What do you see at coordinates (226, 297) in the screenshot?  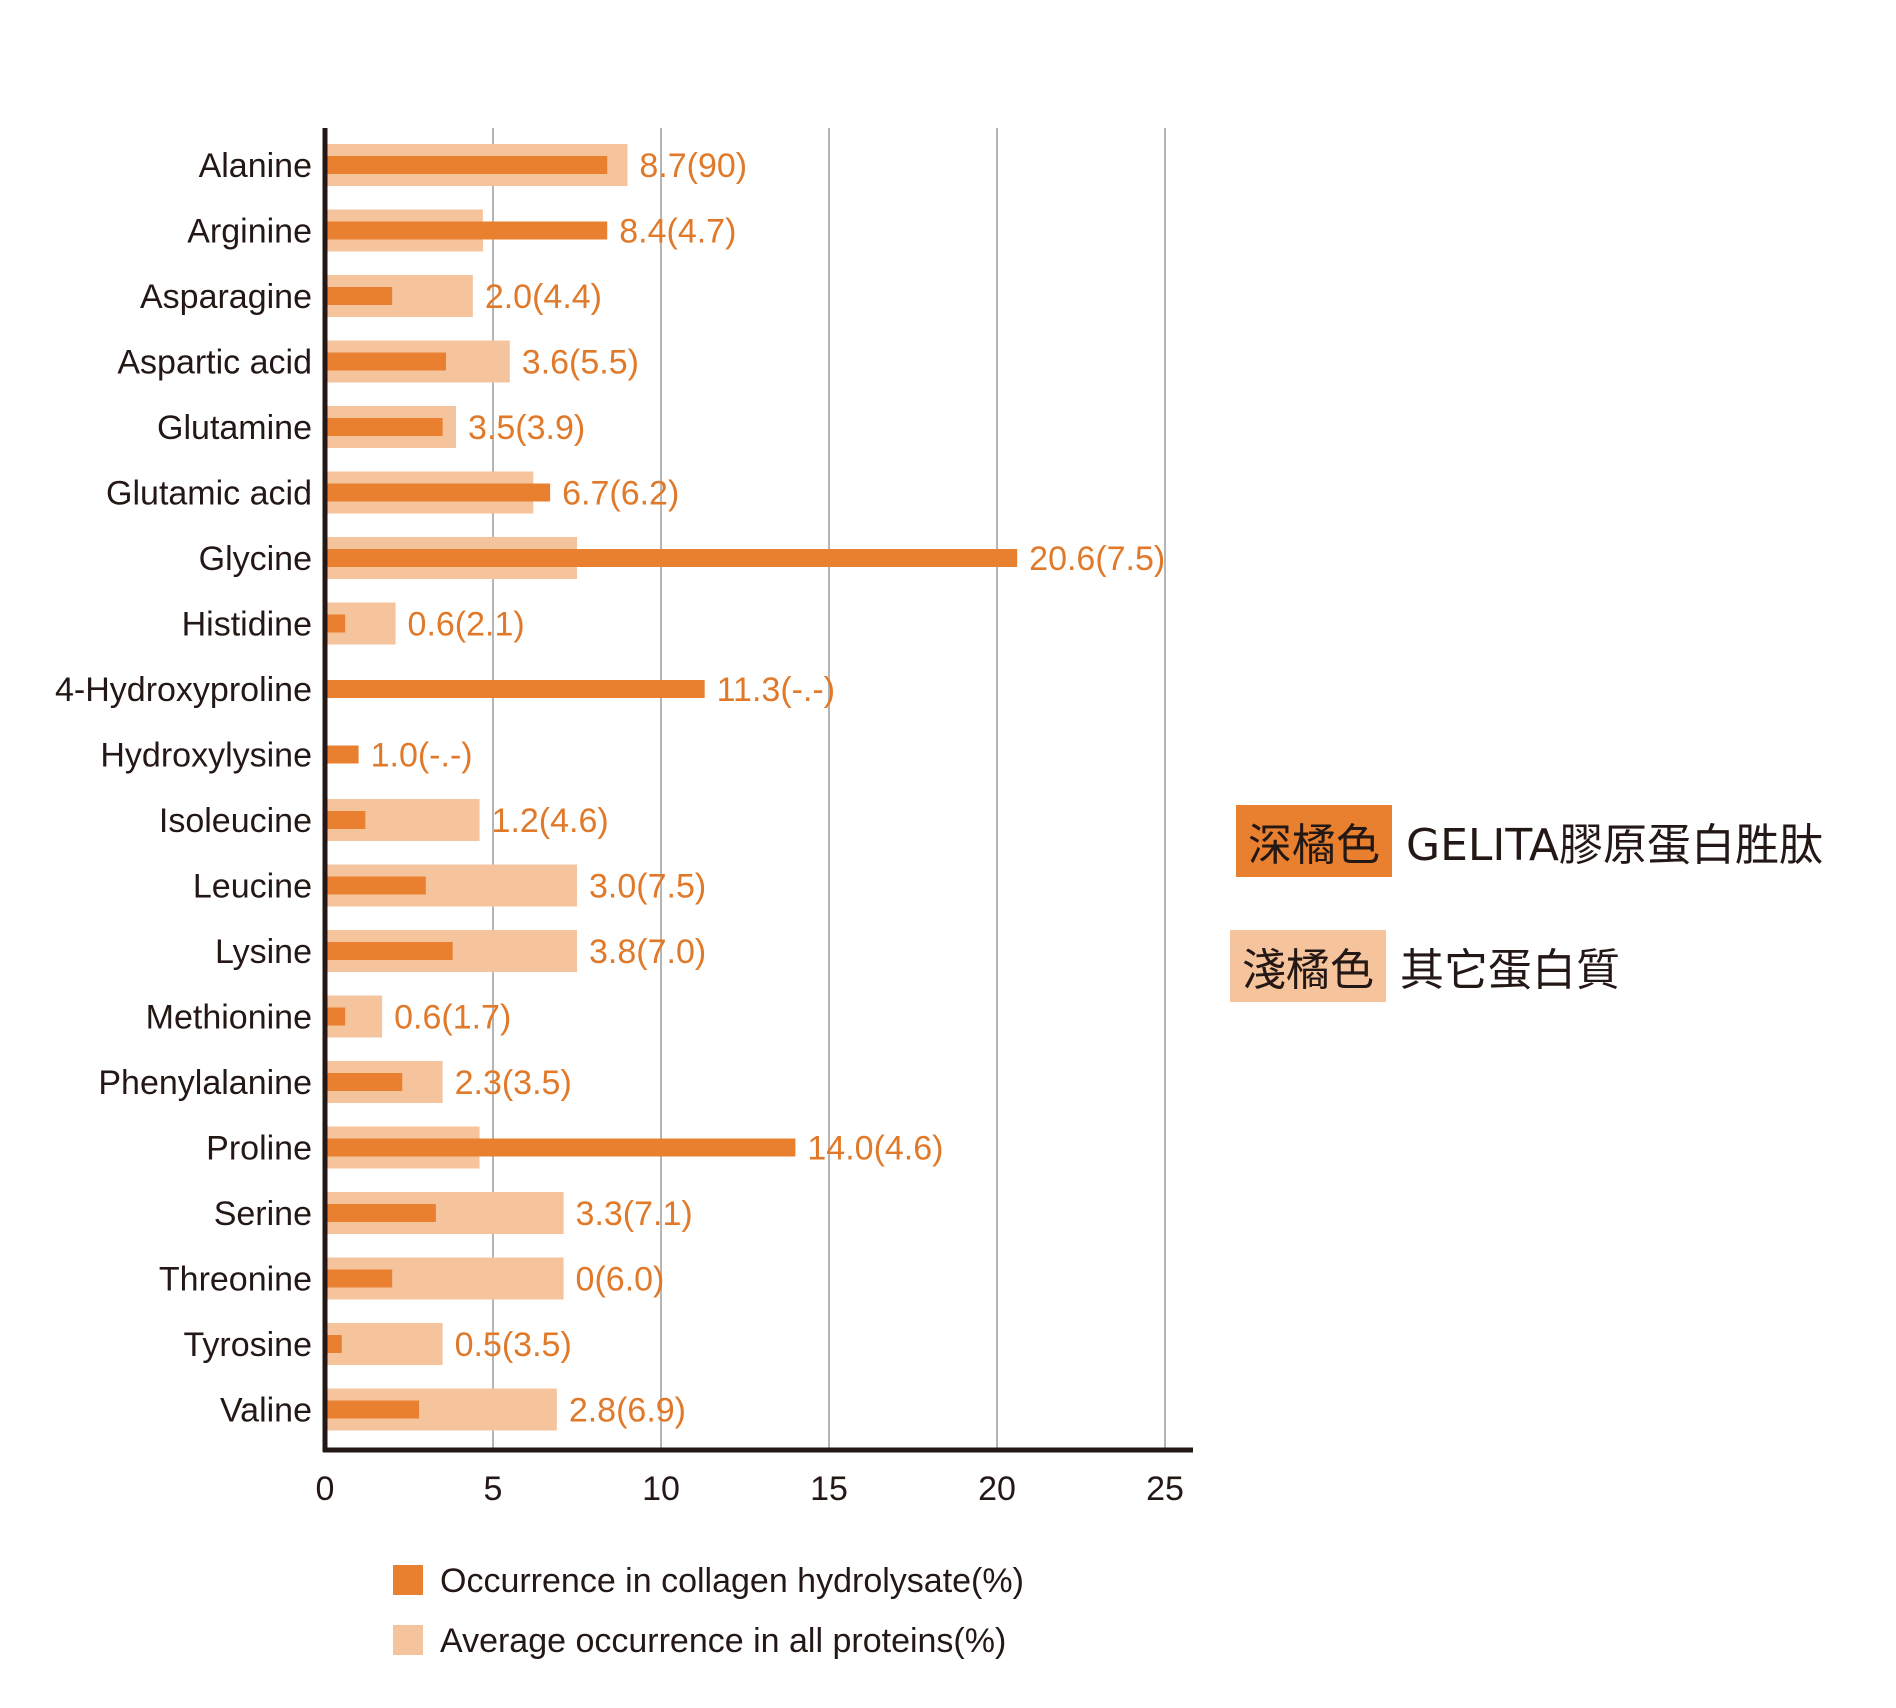 I see `category-label-2: Asparagine` at bounding box center [226, 297].